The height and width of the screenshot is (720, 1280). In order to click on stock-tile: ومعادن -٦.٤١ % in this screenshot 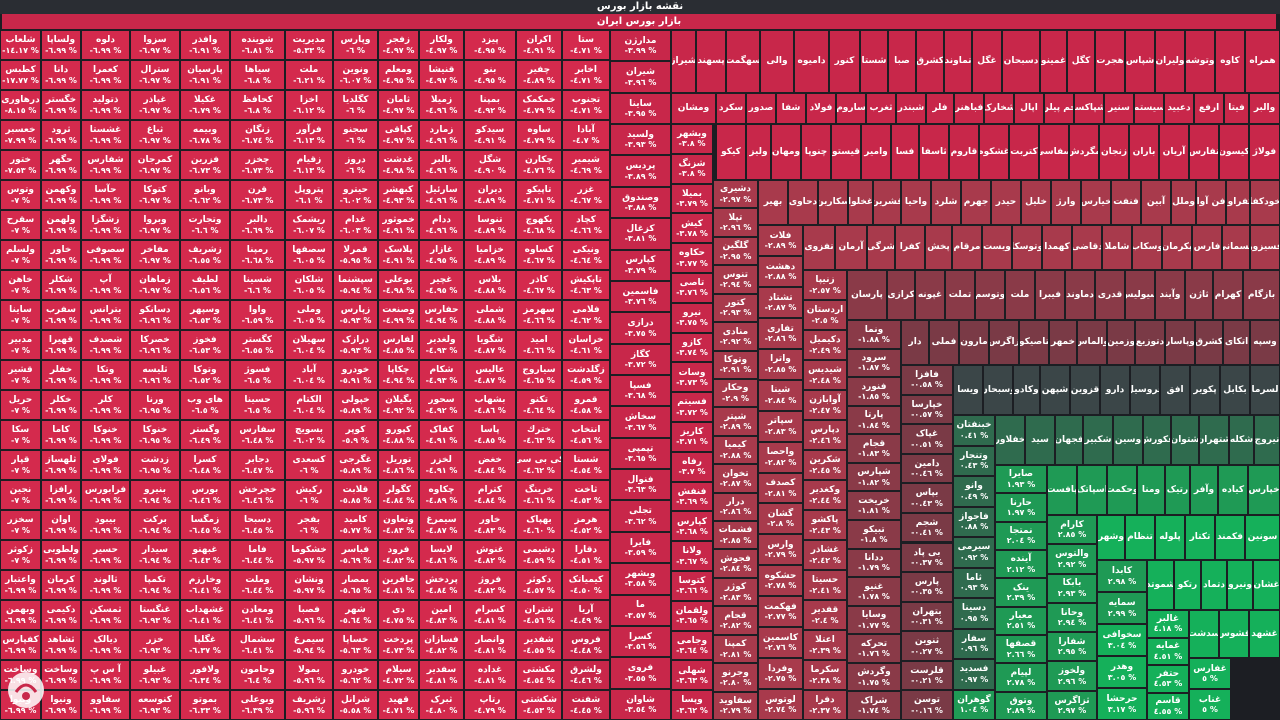, I will do `click(257, 615)`.